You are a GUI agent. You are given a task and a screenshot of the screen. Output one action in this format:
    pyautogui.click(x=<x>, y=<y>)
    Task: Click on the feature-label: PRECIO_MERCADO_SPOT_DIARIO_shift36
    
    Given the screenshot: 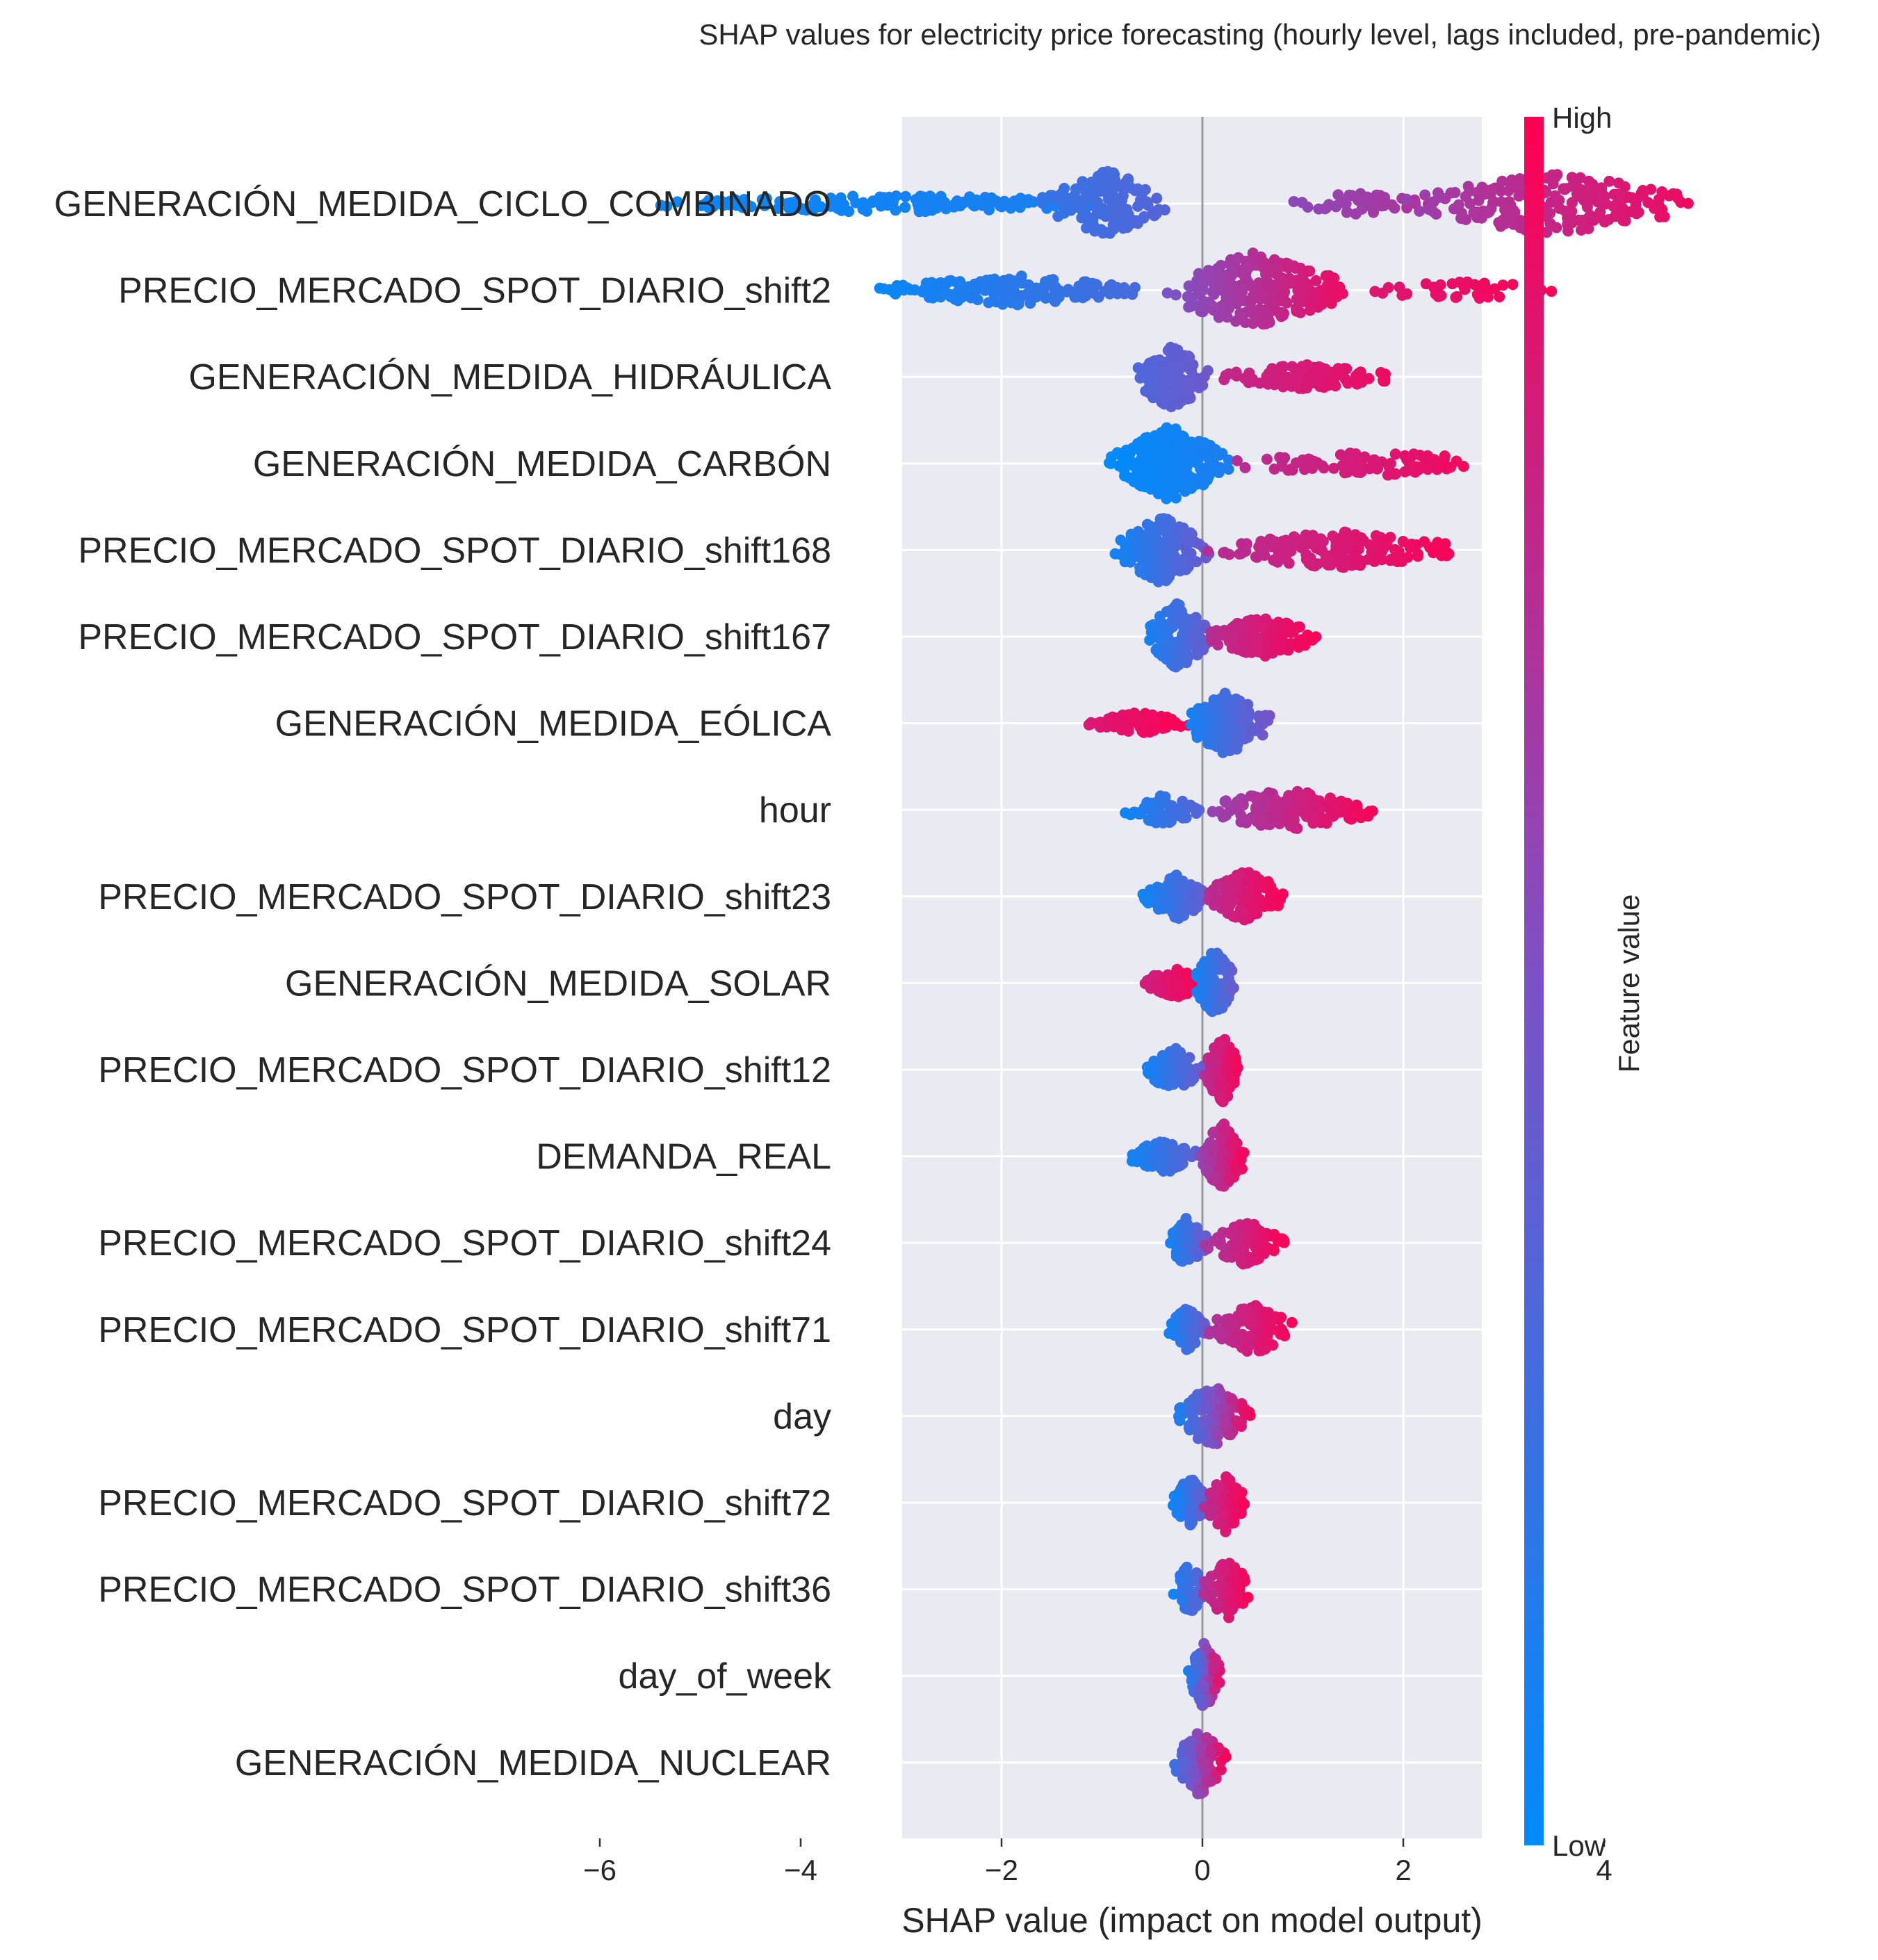 What is the action you would take?
    pyautogui.click(x=464, y=1590)
    